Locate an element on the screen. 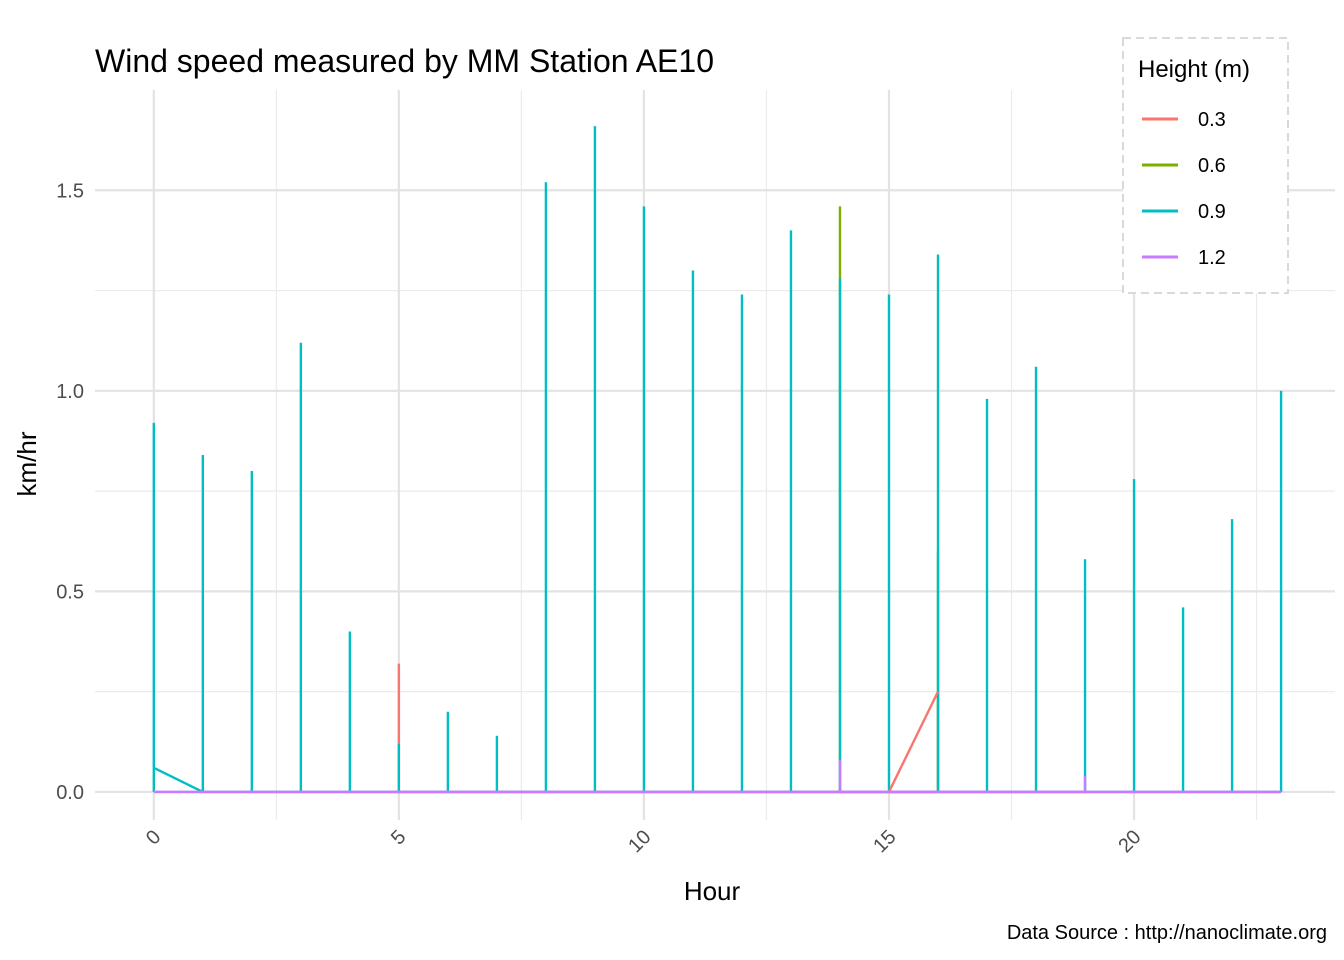 This screenshot has width=1344, height=960. x-tick-label: 5 is located at coordinates (398, 837).